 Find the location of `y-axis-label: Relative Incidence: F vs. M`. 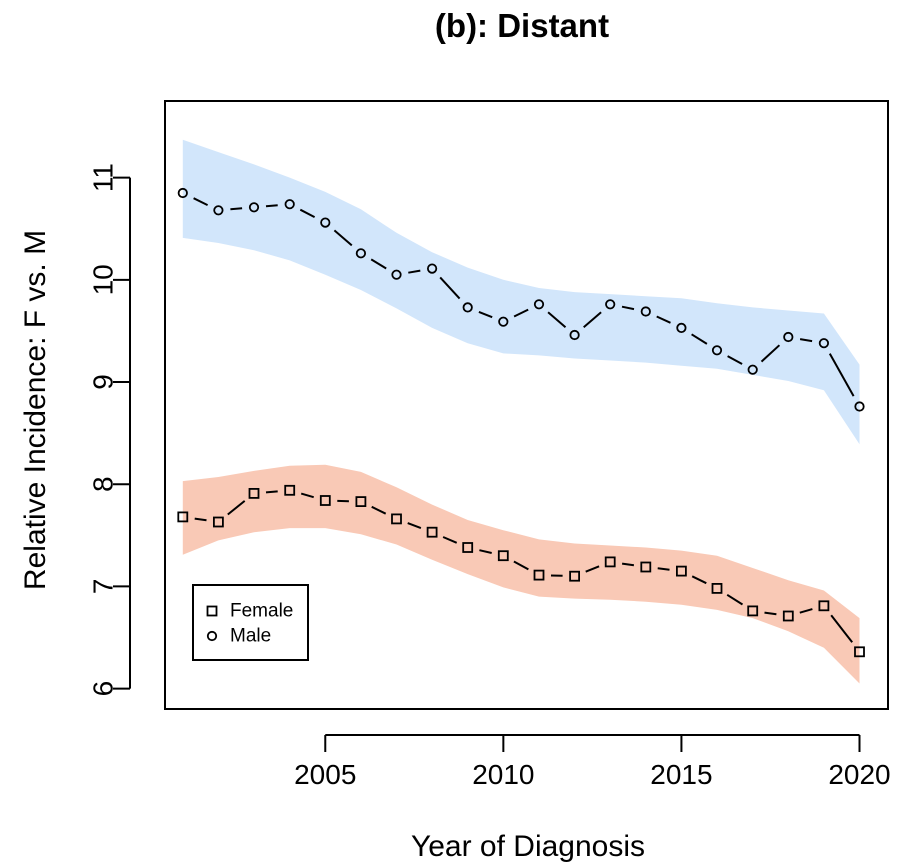

y-axis-label: Relative Incidence: F vs. M is located at coordinates (35, 410).